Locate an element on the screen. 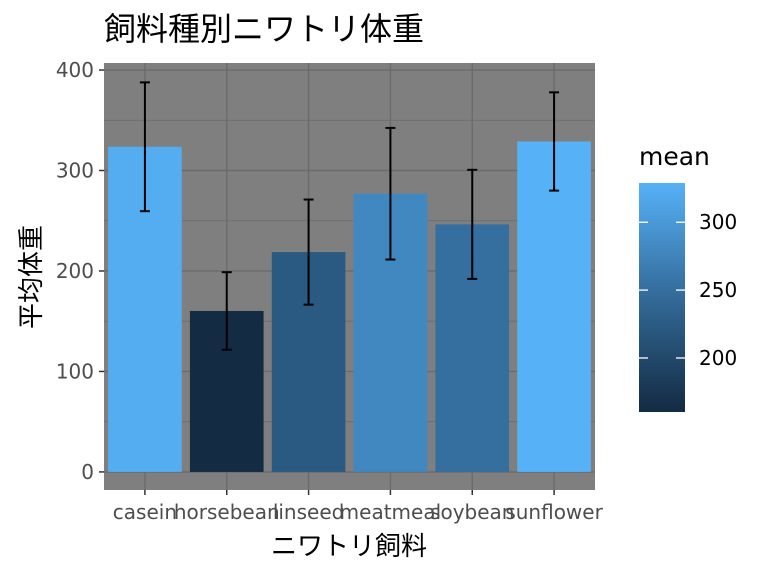 The height and width of the screenshot is (576, 768). error-bar-horsebean is located at coordinates (226, 311).